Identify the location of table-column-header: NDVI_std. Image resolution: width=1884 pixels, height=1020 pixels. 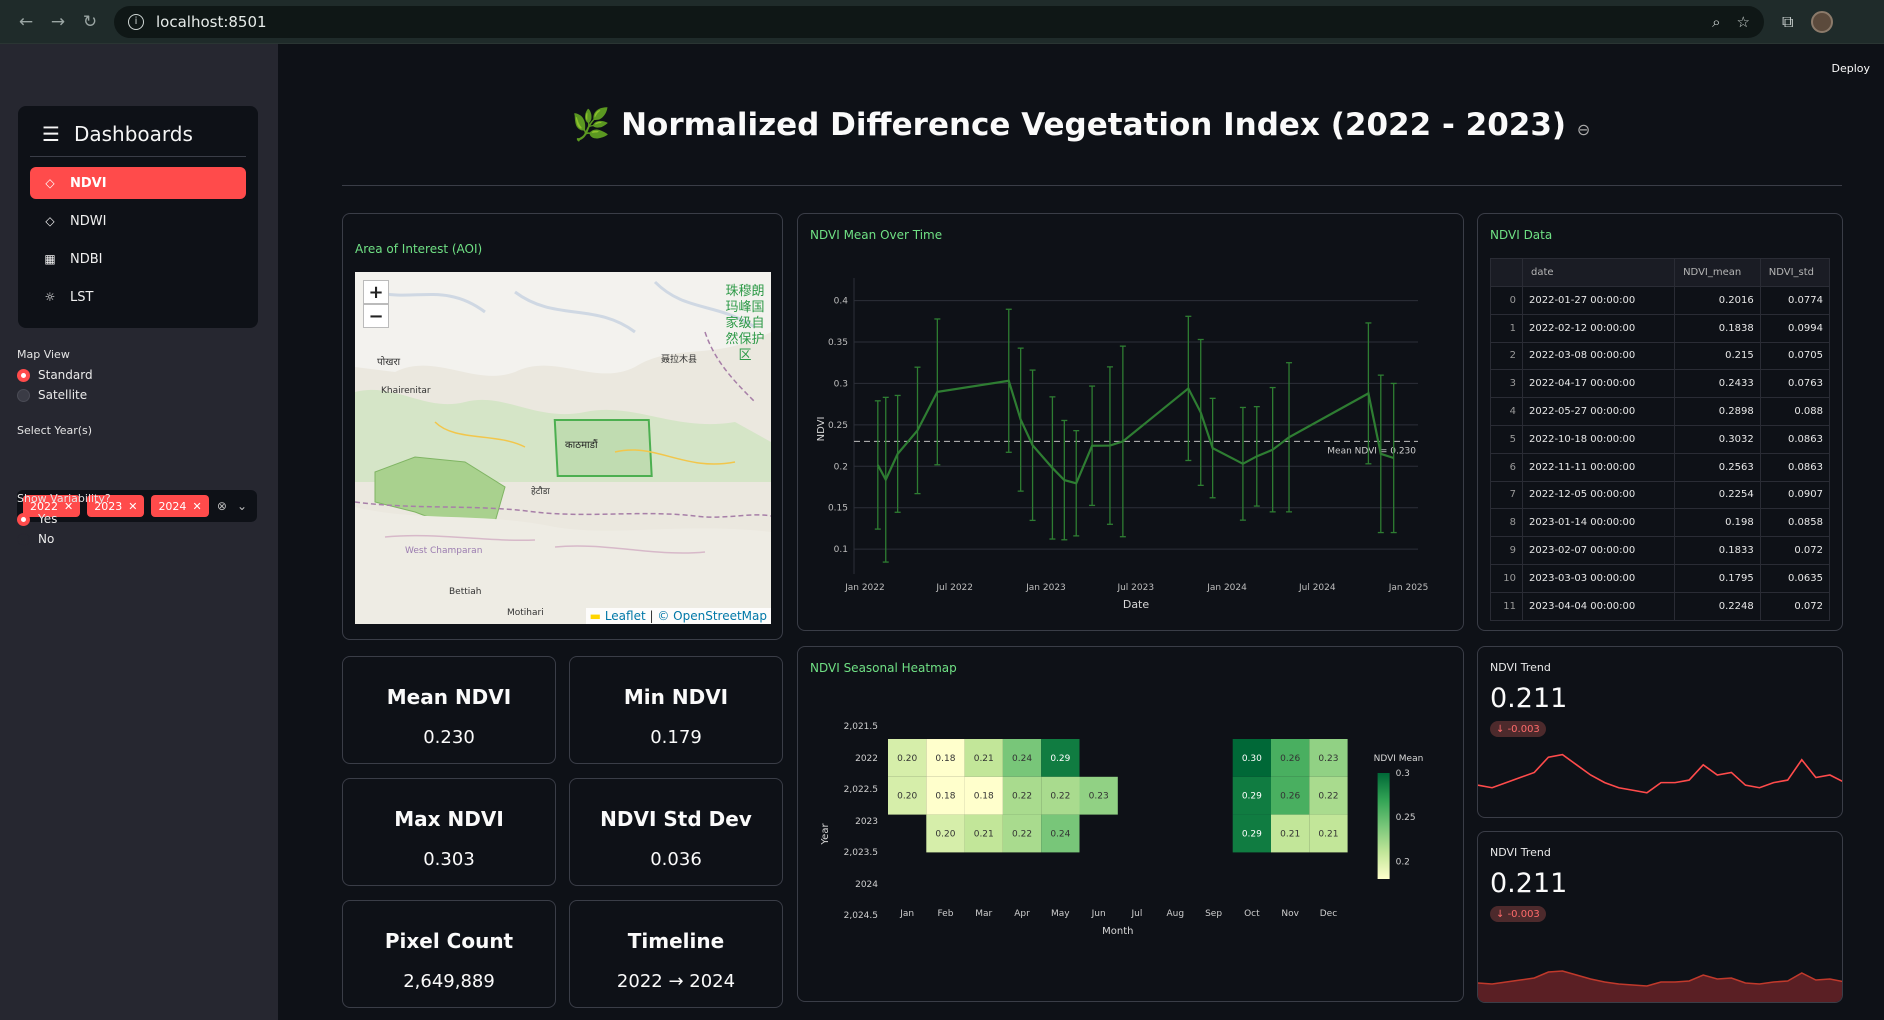
(1795, 272).